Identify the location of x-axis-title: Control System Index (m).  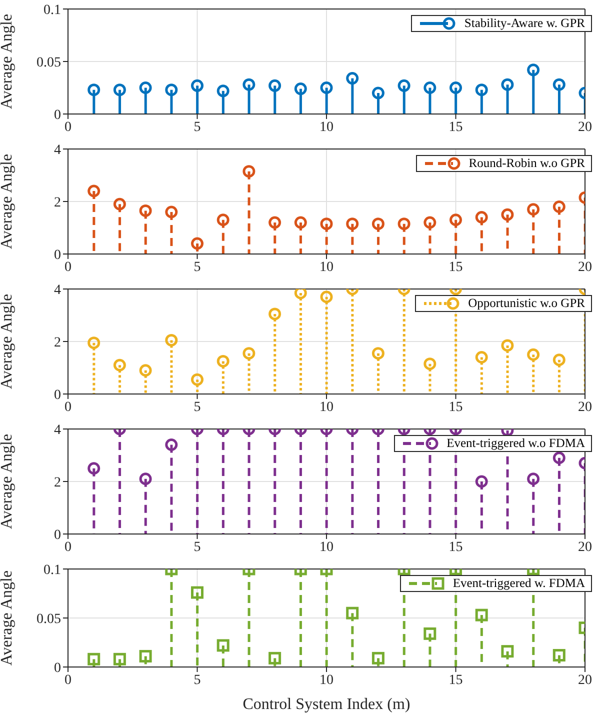
(326, 704).